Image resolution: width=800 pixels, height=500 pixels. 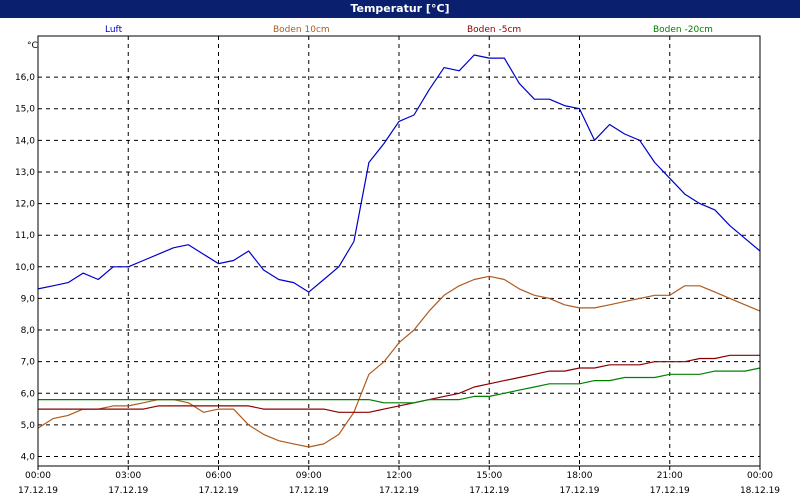 What do you see at coordinates (399, 476) in the screenshot?
I see `x-tick-time: 12:00` at bounding box center [399, 476].